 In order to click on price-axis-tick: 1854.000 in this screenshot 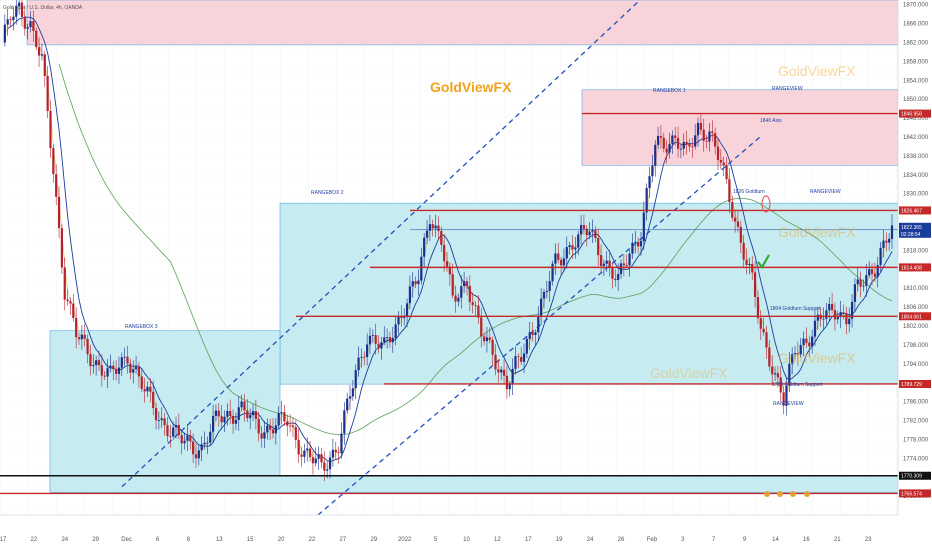, I will do `click(916, 81)`.